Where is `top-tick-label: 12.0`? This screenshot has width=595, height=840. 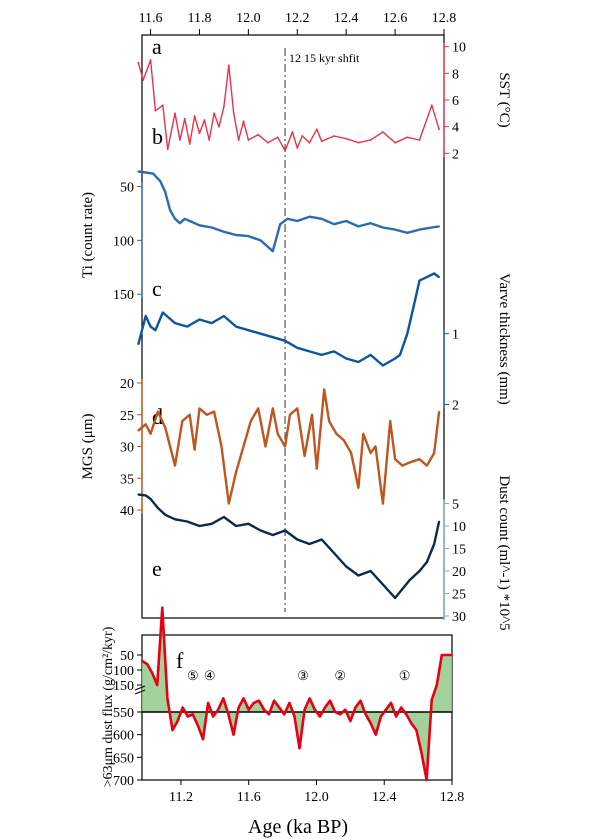 top-tick-label: 12.0 is located at coordinates (248, 18).